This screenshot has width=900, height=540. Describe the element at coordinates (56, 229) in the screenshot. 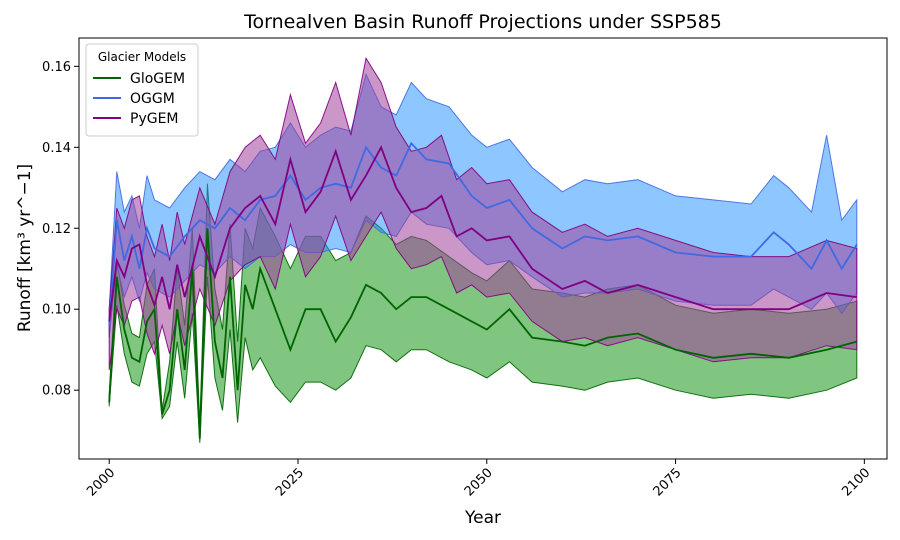

I see `y-tick-label: 0.12` at that location.